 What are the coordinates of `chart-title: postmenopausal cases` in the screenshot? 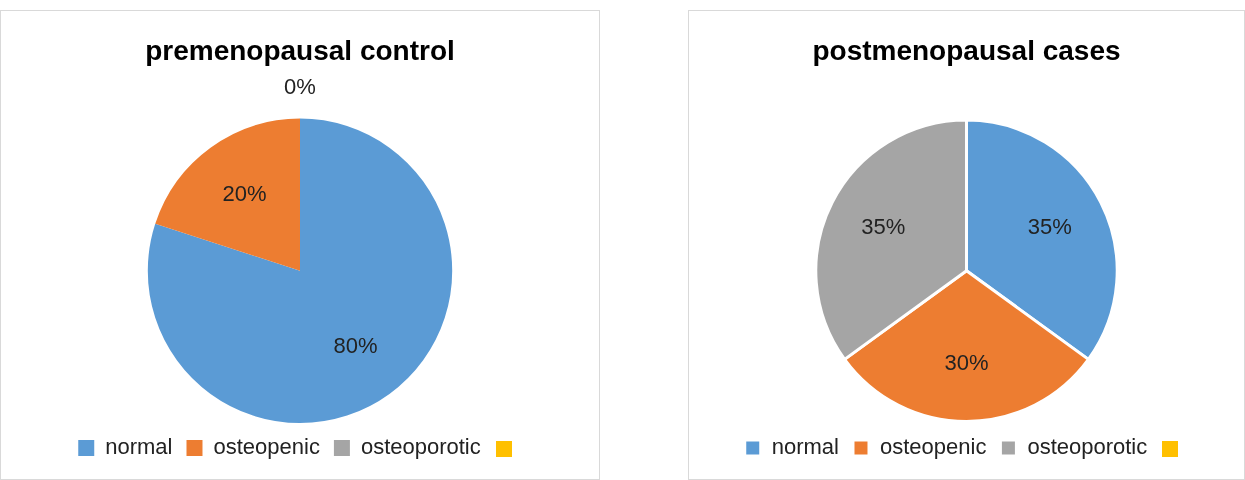 It's located at (966, 50).